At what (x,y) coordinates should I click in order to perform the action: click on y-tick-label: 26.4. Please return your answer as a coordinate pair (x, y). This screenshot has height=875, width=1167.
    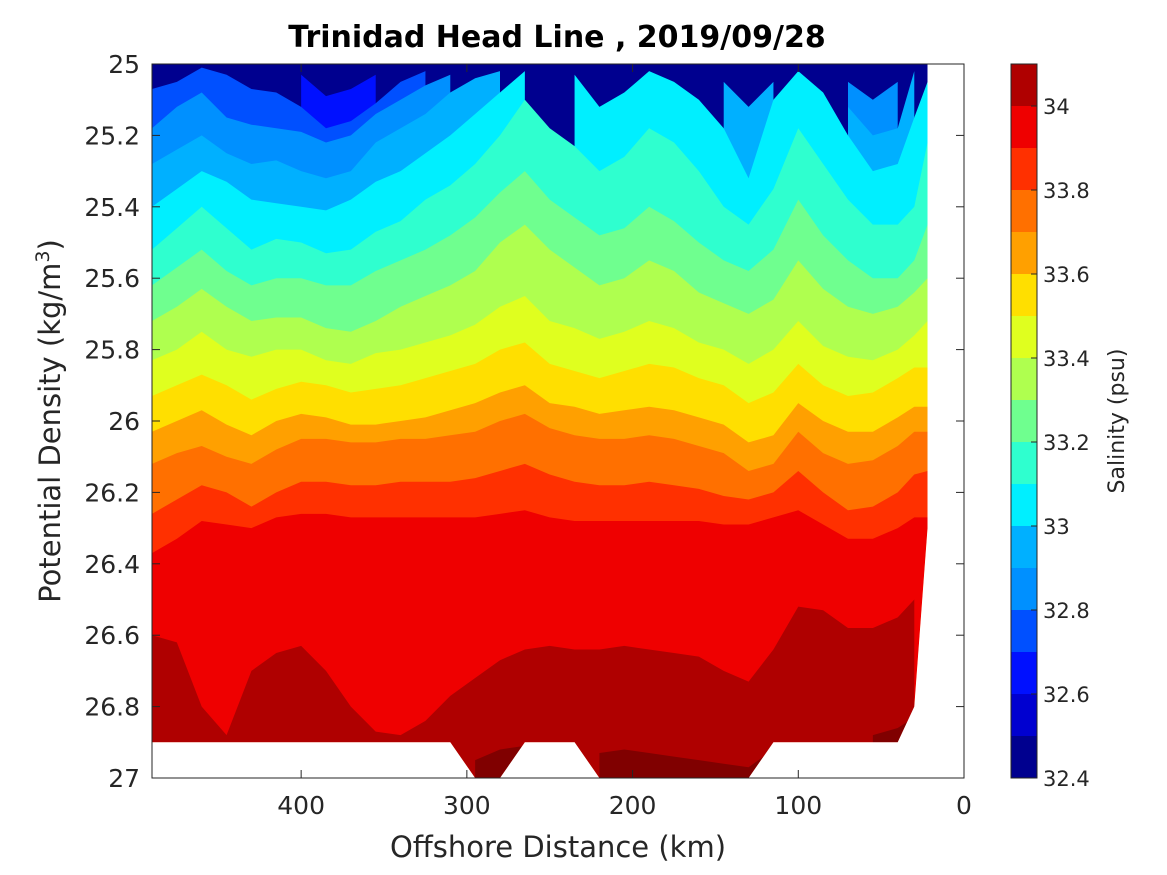
    Looking at the image, I should click on (112, 564).